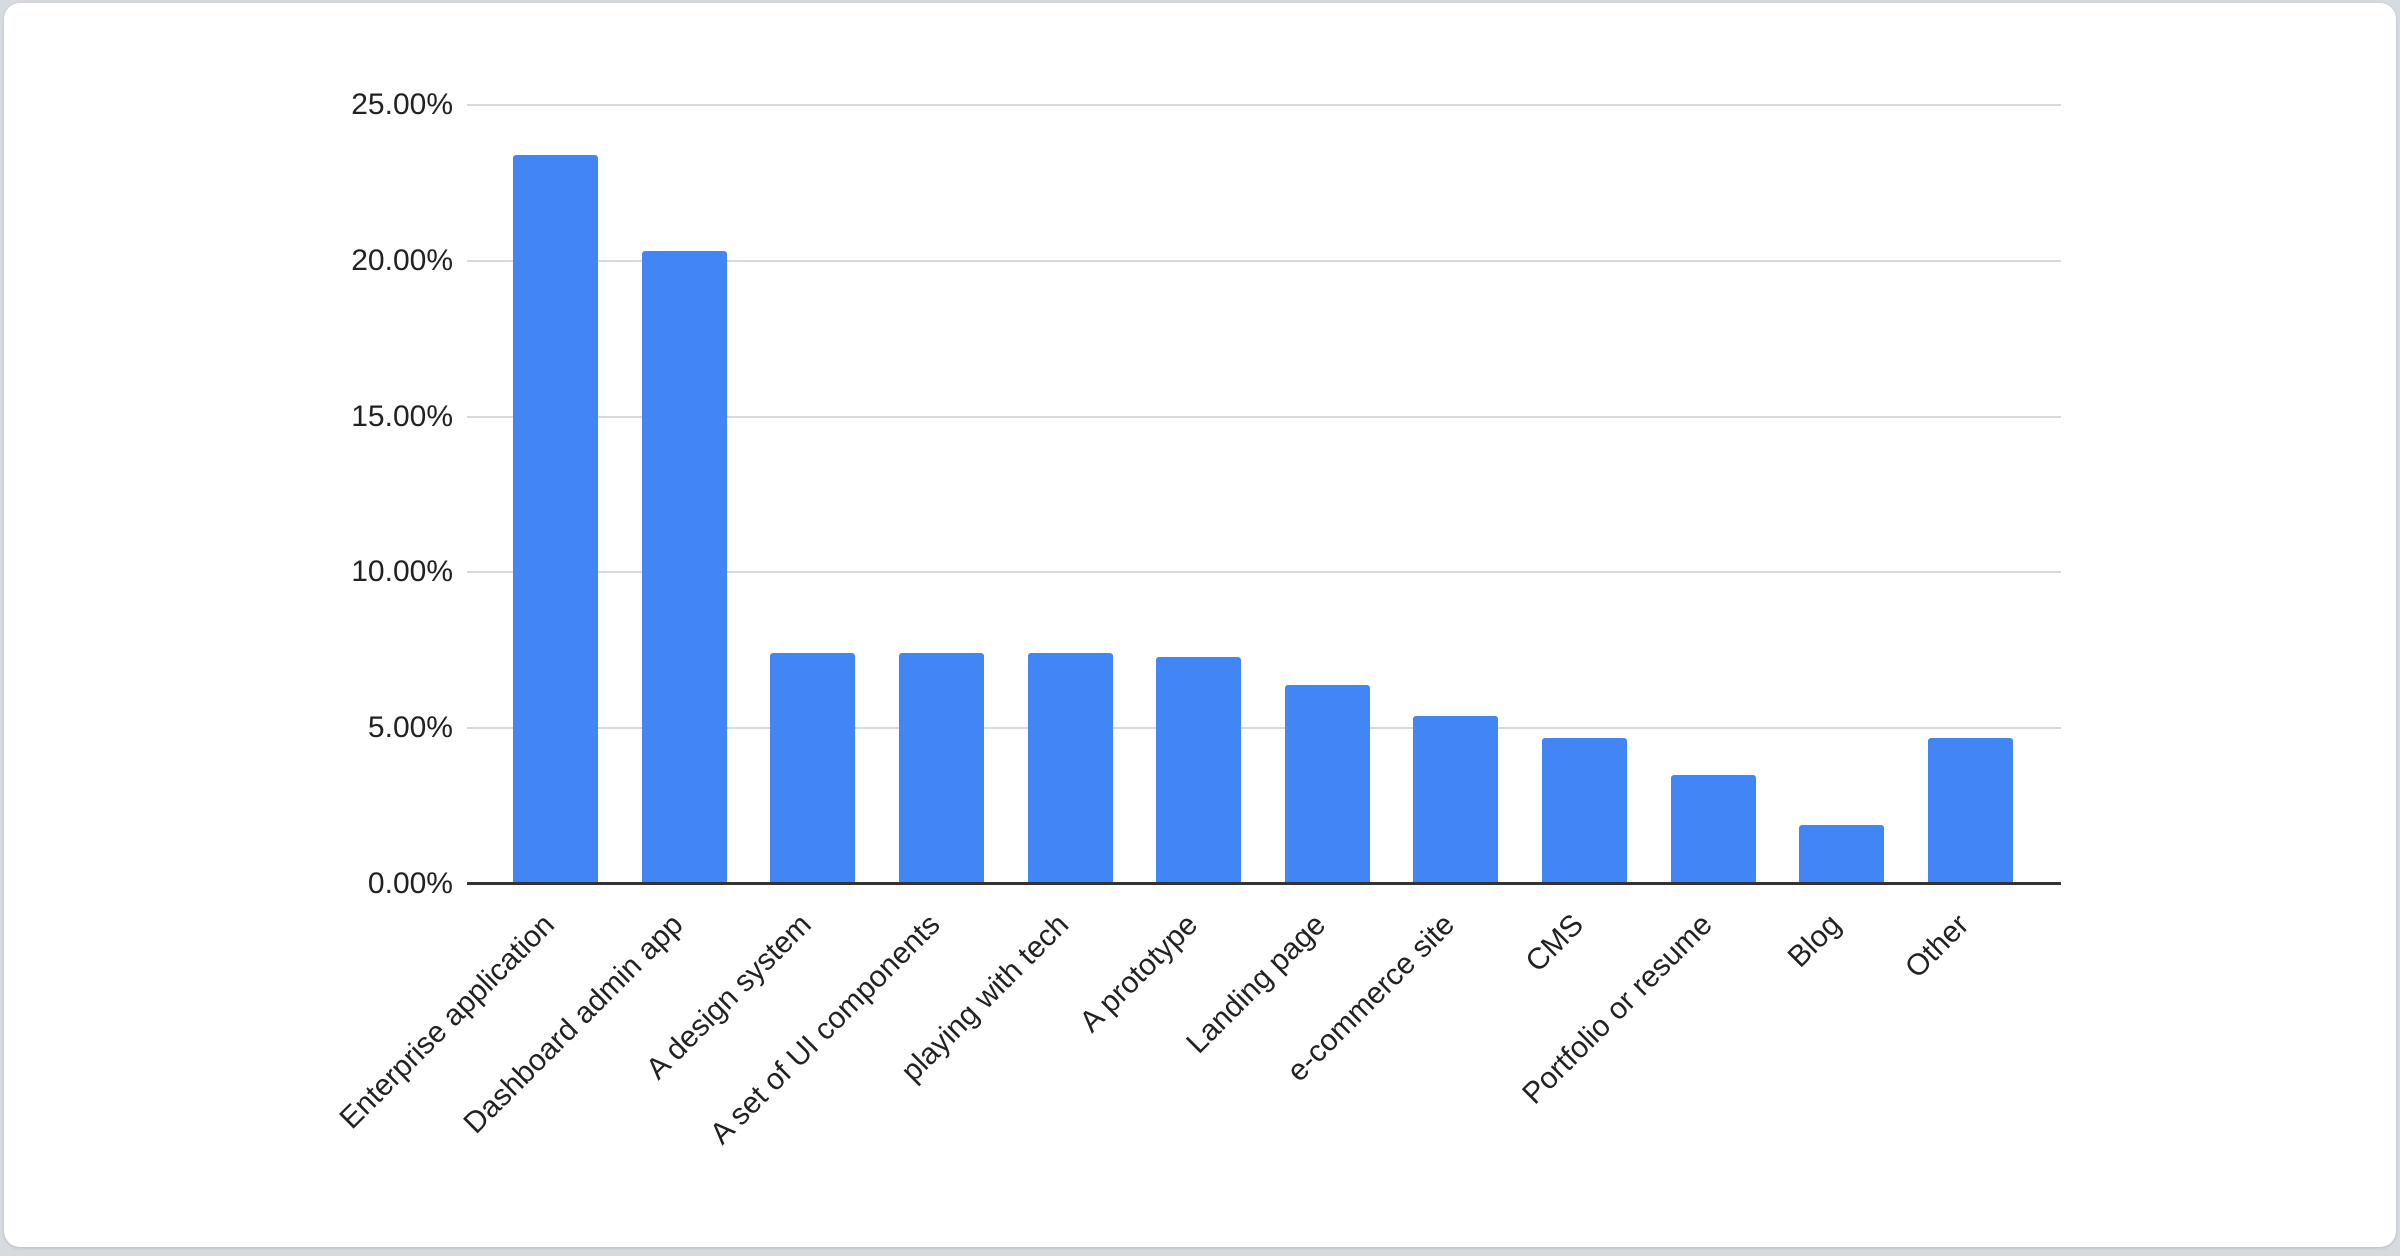 This screenshot has width=2400, height=1256. What do you see at coordinates (1139, 973) in the screenshot?
I see `x-axis-tick-label: A prototype` at bounding box center [1139, 973].